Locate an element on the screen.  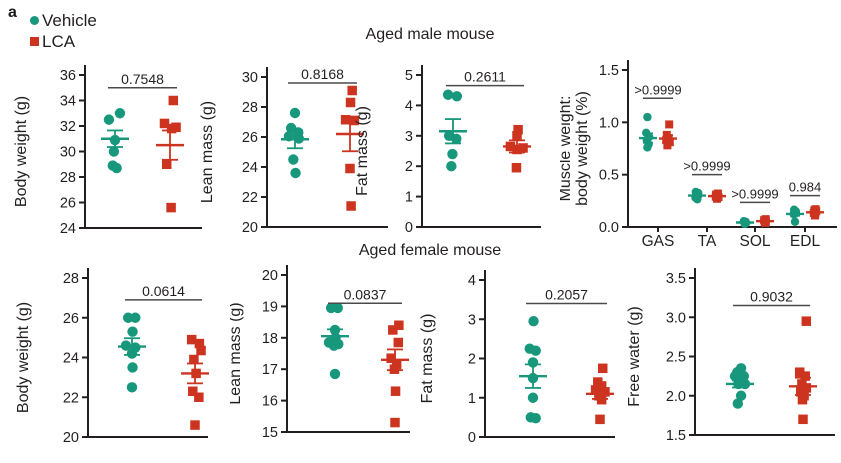
y-tick-label: 19 is located at coordinates (270, 307).